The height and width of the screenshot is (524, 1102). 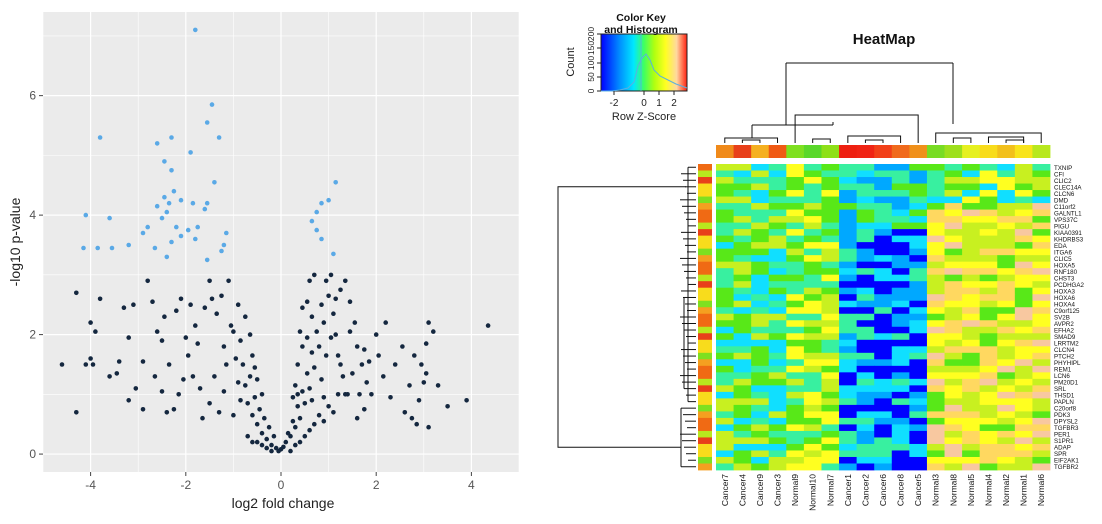 I want to click on row-label: PAPLN, so click(x=1064, y=402).